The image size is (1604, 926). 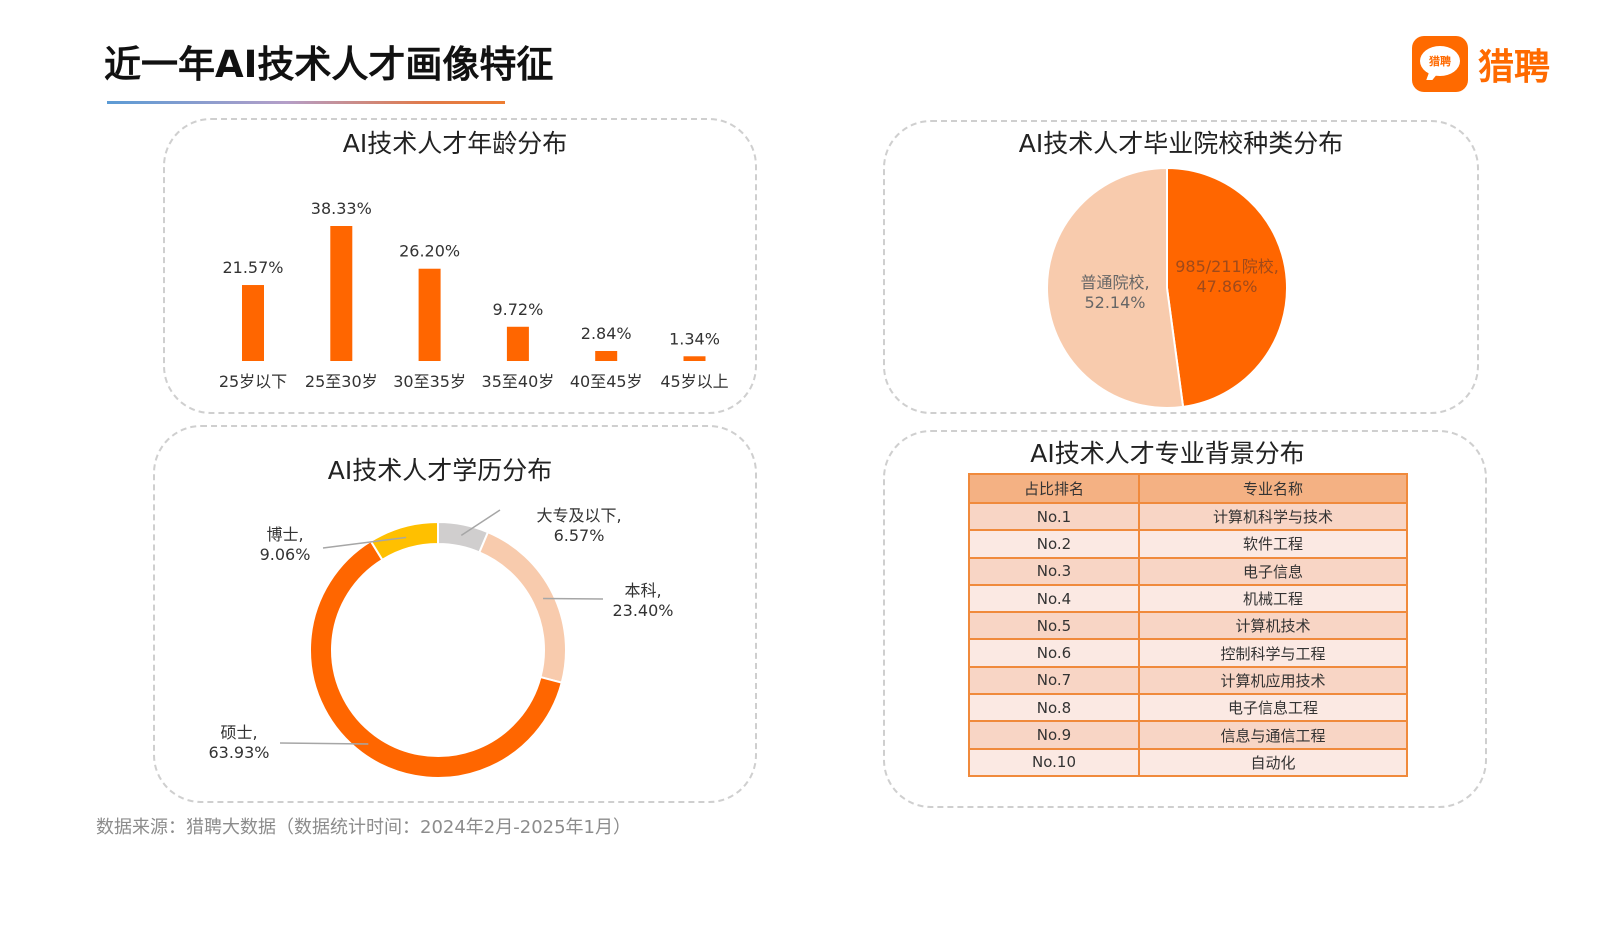 I want to click on age-category-label: 35至40岁, so click(x=518, y=381).